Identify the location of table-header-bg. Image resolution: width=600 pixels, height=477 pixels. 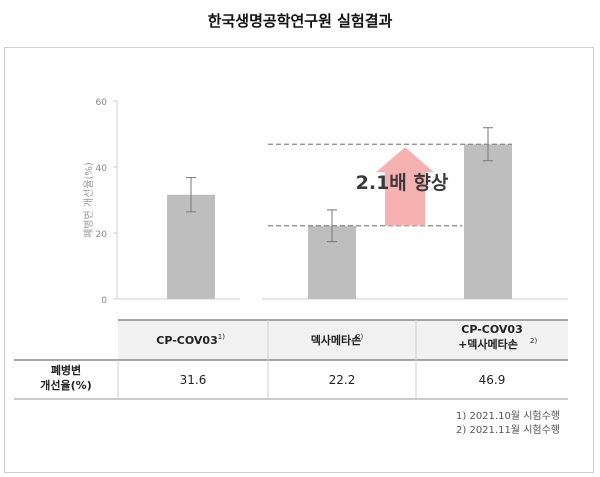
(343, 340).